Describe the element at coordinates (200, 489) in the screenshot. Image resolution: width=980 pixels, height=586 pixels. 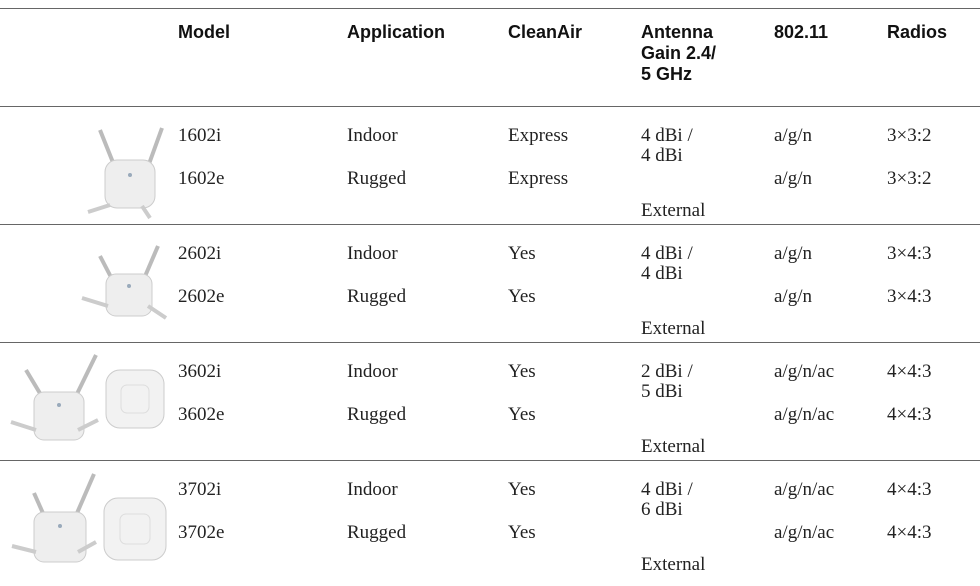
I see `model-cell: 3702i` at that location.